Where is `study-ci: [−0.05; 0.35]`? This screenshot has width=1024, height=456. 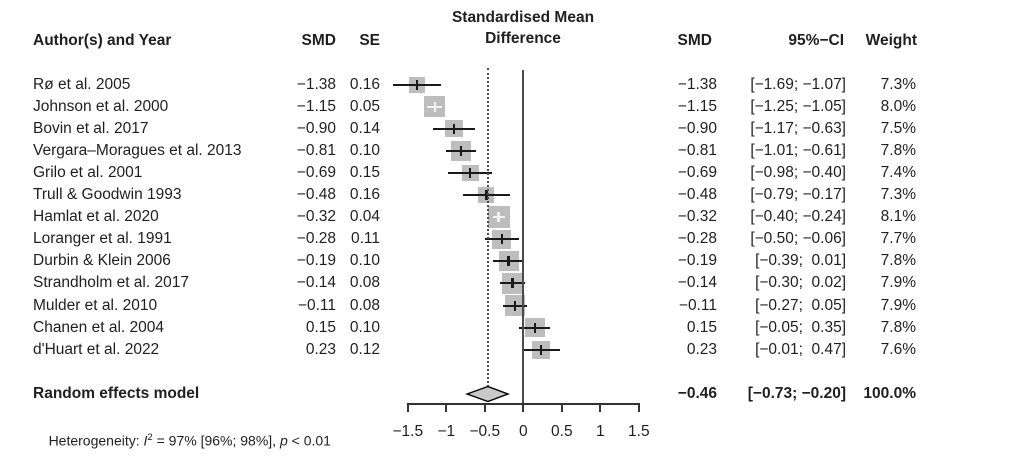 study-ci: [−0.05; 0.35] is located at coordinates (800, 327).